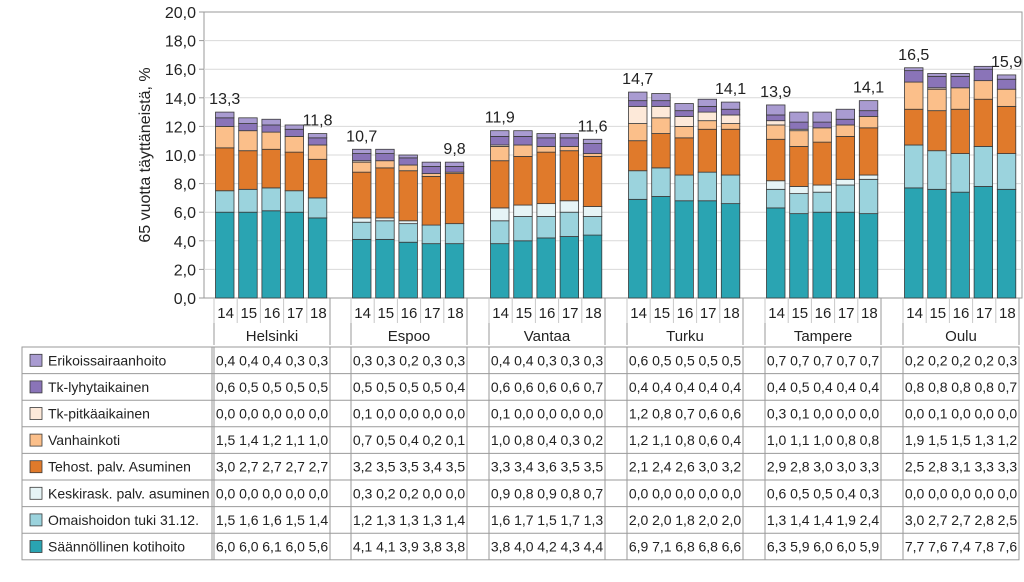 This screenshot has height=582, width=1024. I want to click on legend-label: Omaishoidon tuki 31.12., so click(123, 520).